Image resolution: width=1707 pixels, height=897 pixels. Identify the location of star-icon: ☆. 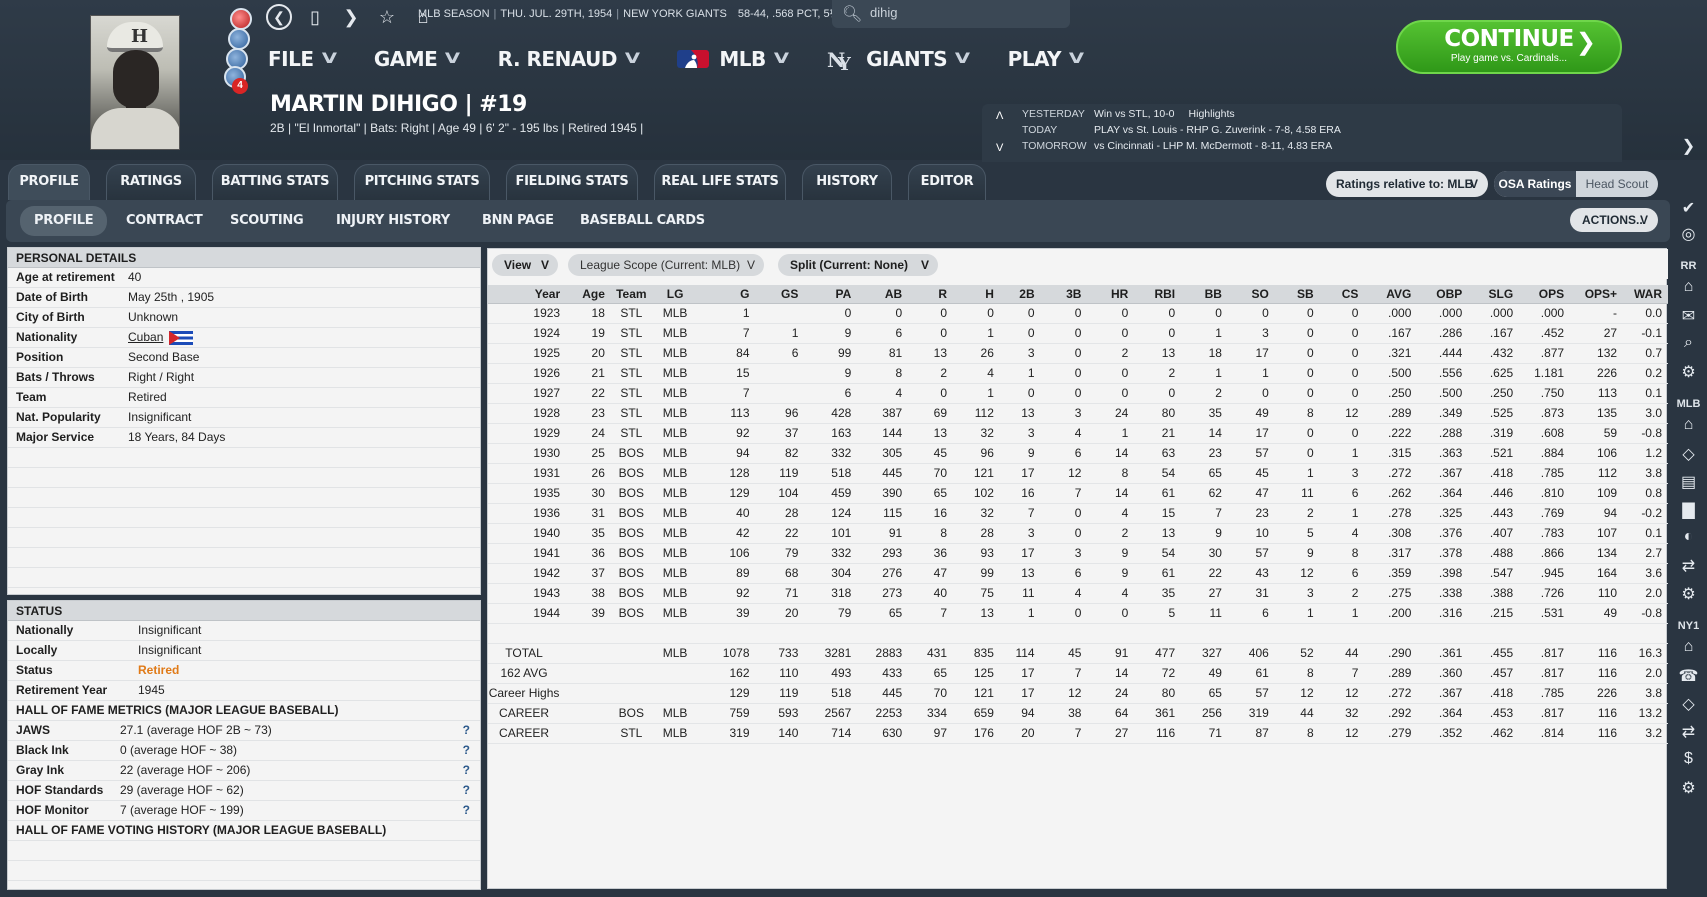
(387, 16).